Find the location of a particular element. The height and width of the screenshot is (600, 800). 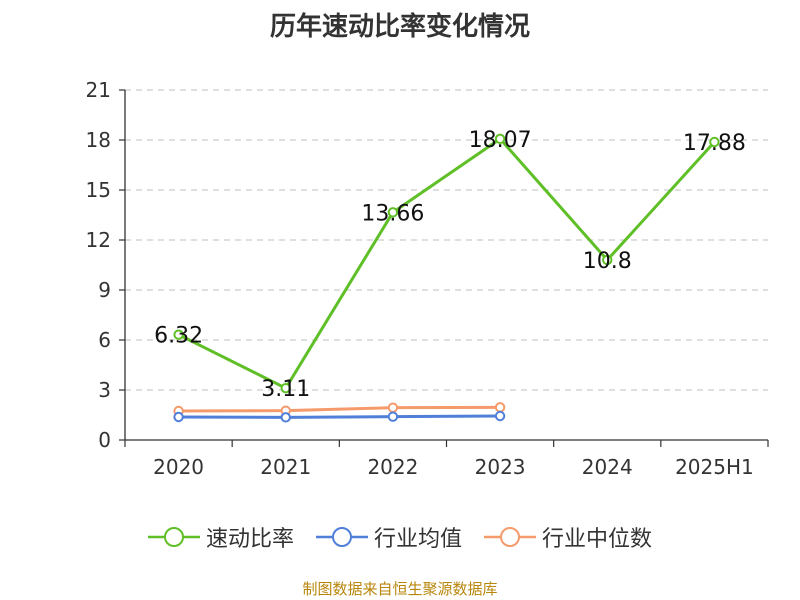

x-tick-label: 2024 is located at coordinates (607, 467).